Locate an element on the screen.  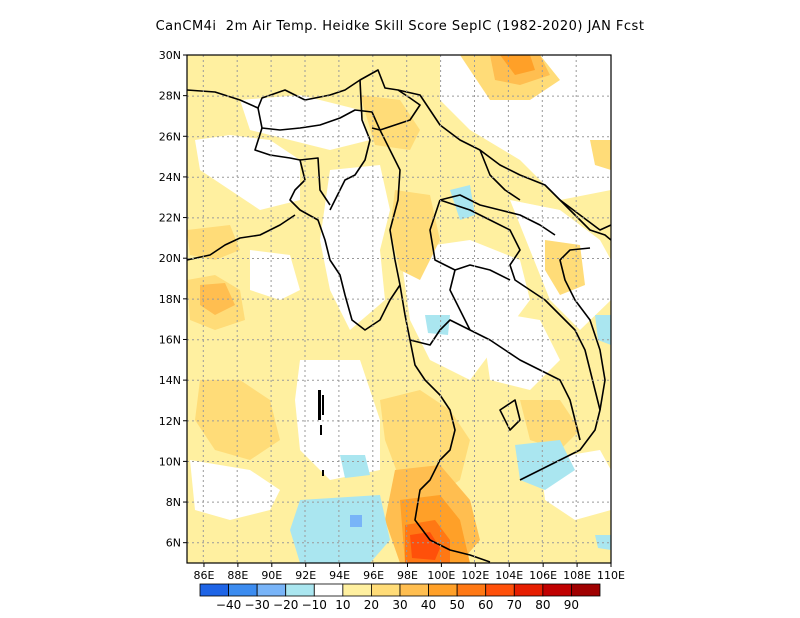
colorbar-label: 70 is located at coordinates (514, 605).